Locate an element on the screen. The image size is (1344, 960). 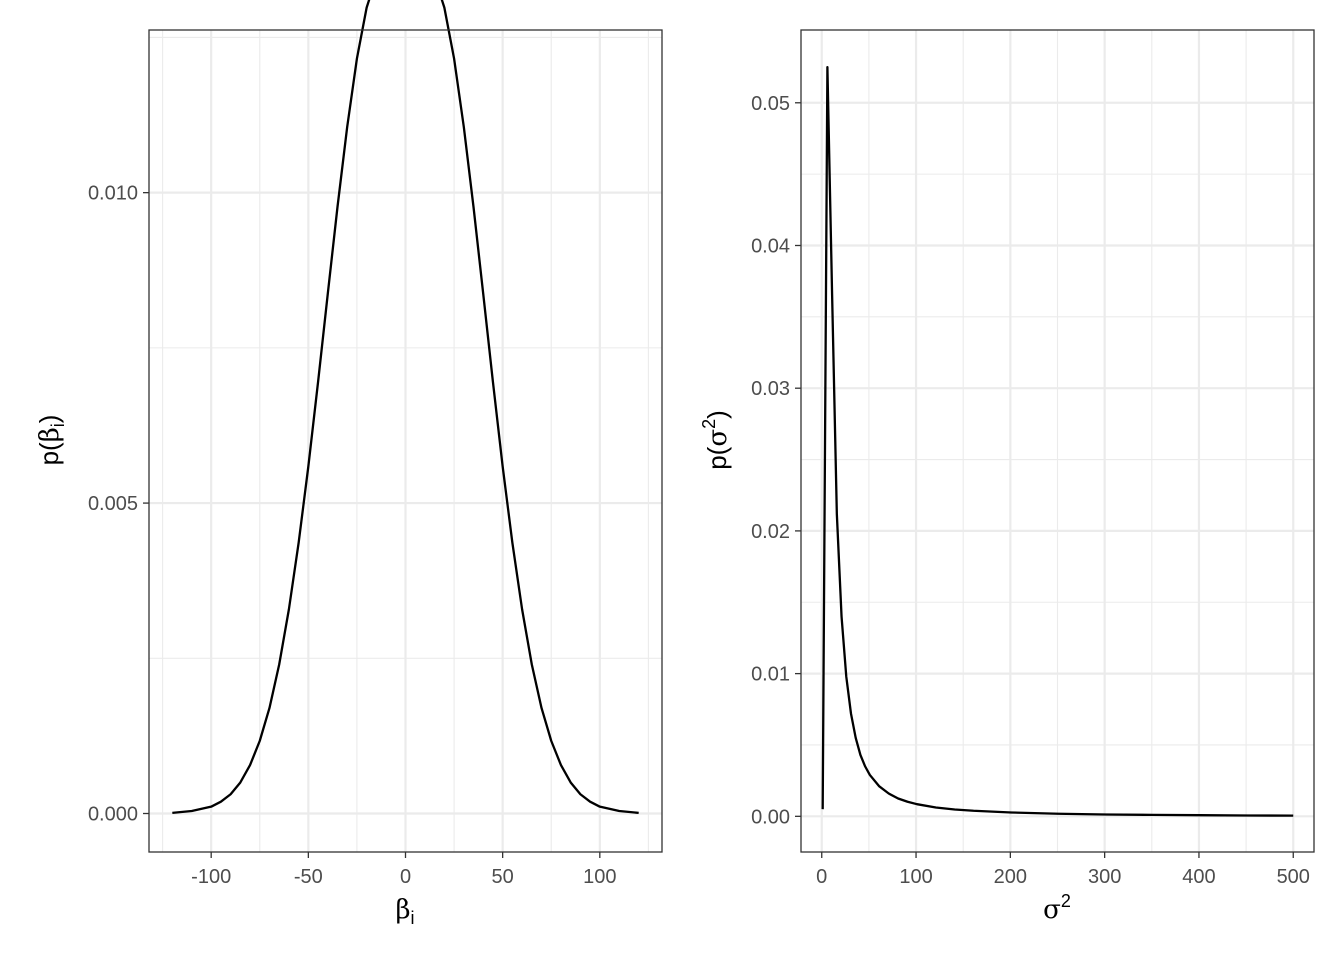
right-x-axis-title: σ2 is located at coordinates (1057, 908).